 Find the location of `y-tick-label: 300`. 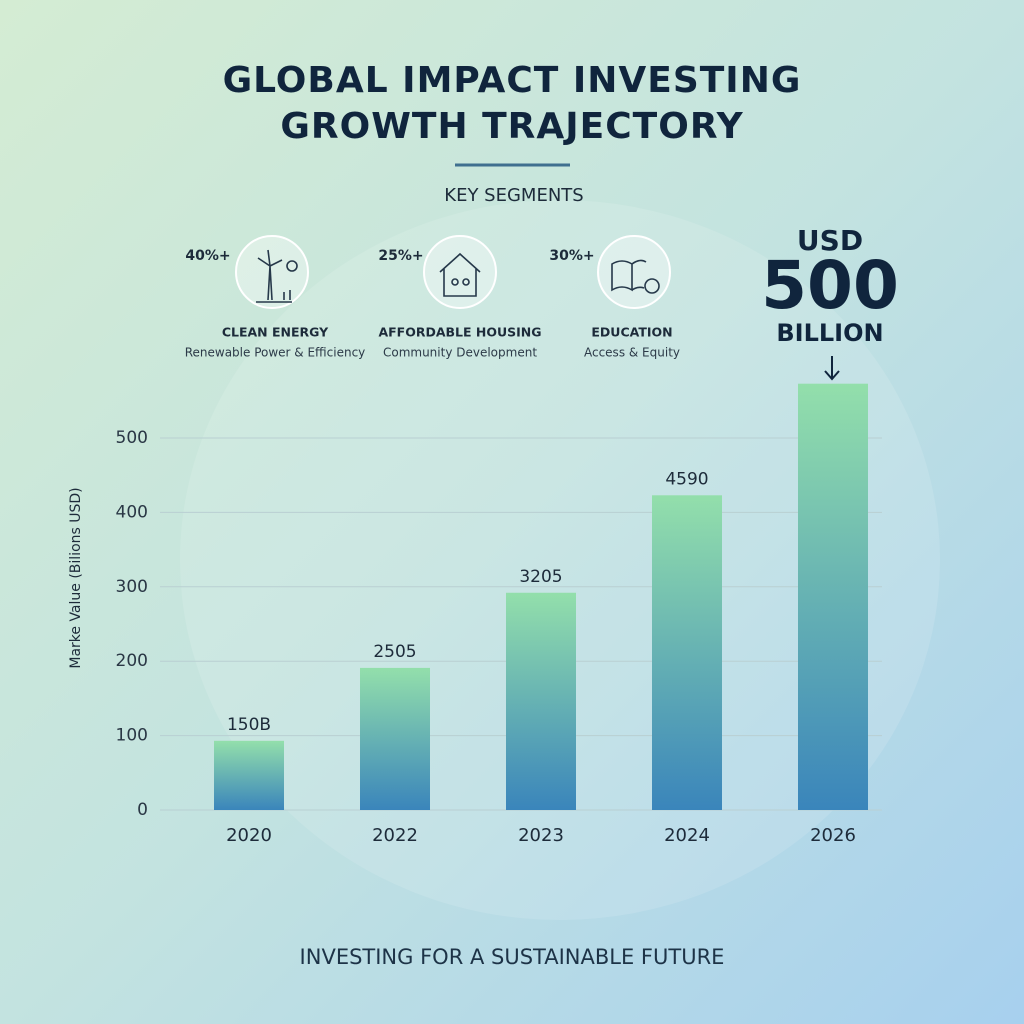

y-tick-label: 300 is located at coordinates (132, 587).